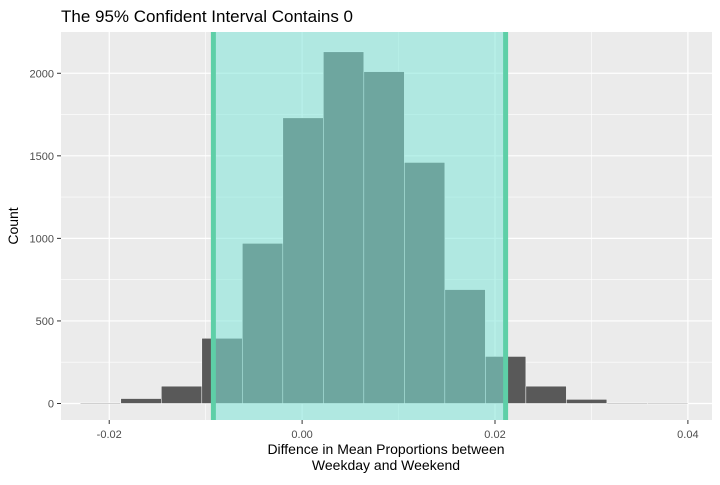  What do you see at coordinates (207, 16) in the screenshot?
I see `chart-title: The 95% Confident Interval Contains 0` at bounding box center [207, 16].